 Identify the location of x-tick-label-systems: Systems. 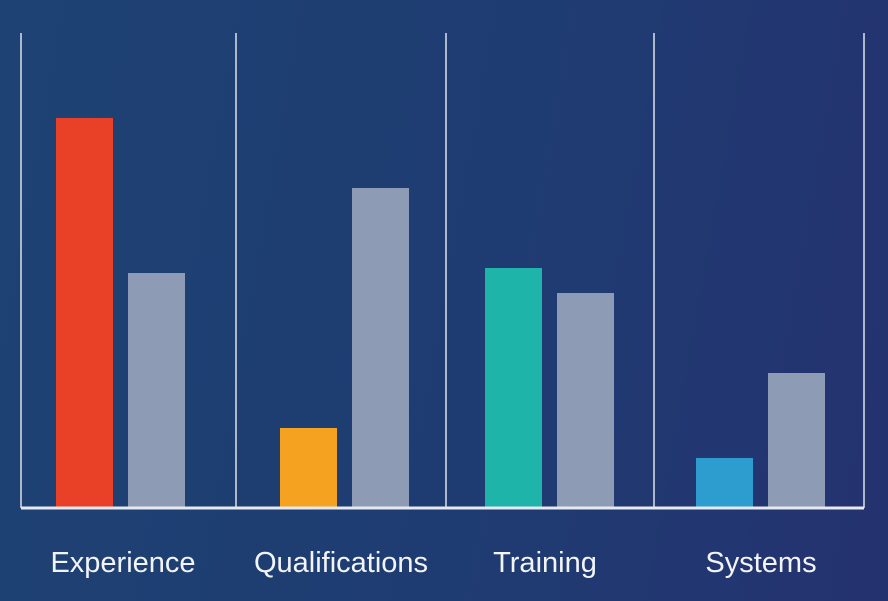
(760, 563).